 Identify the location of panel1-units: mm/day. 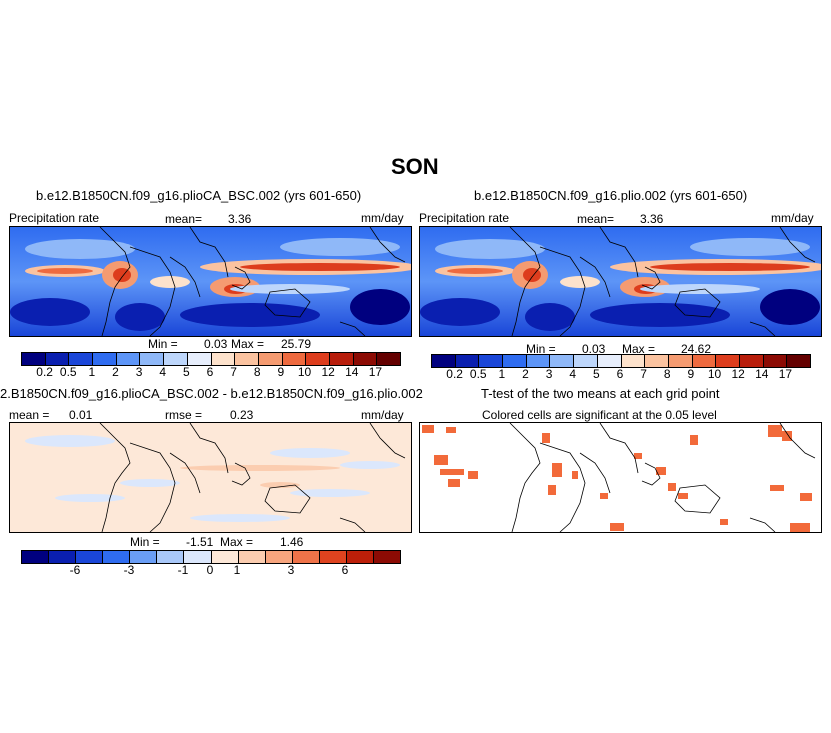
(382, 218).